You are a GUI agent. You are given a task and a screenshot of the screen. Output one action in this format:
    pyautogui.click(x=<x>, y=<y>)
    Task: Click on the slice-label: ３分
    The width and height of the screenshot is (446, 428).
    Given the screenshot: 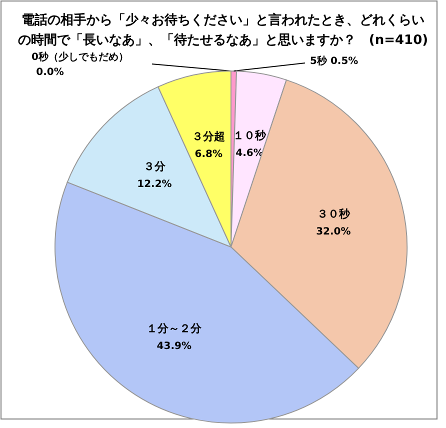 What is the action you would take?
    pyautogui.click(x=154, y=167)
    